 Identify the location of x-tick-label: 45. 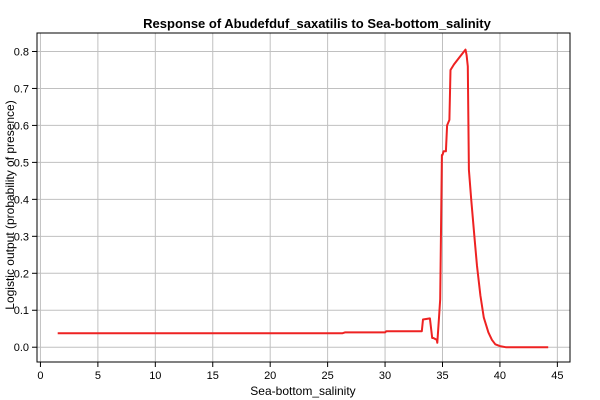
(557, 376).